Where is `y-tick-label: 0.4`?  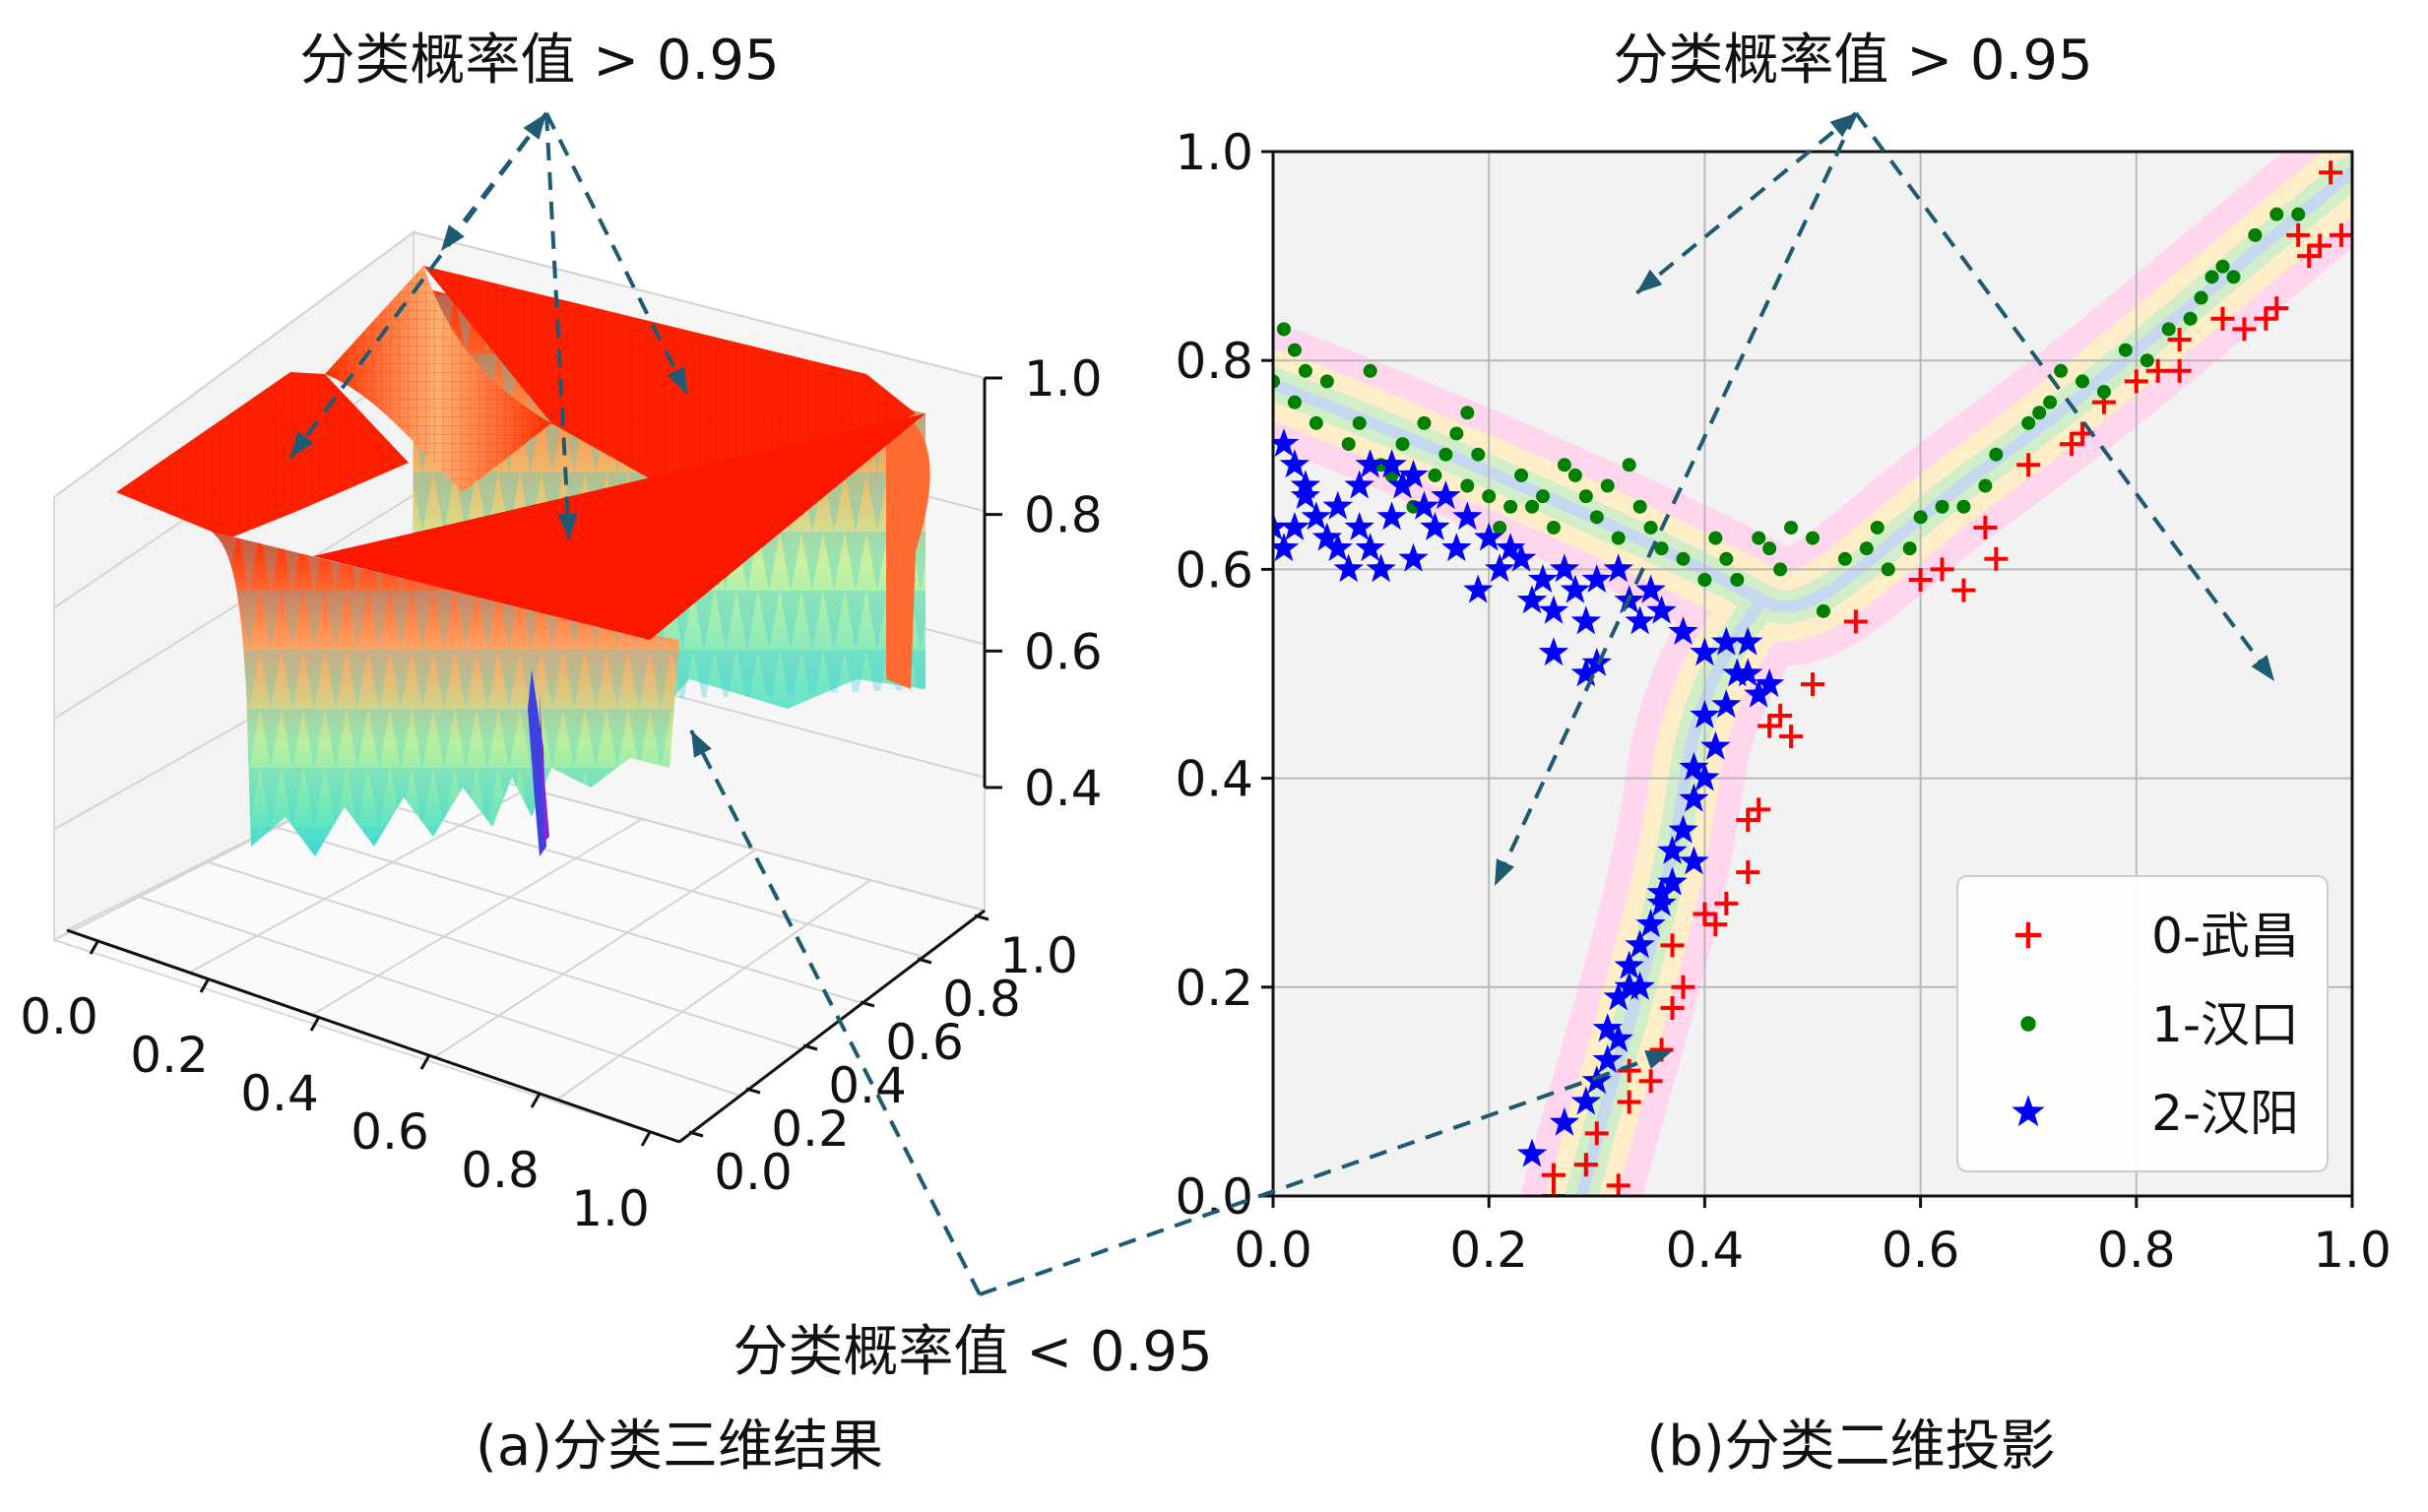
y-tick-label: 0.4 is located at coordinates (1214, 779).